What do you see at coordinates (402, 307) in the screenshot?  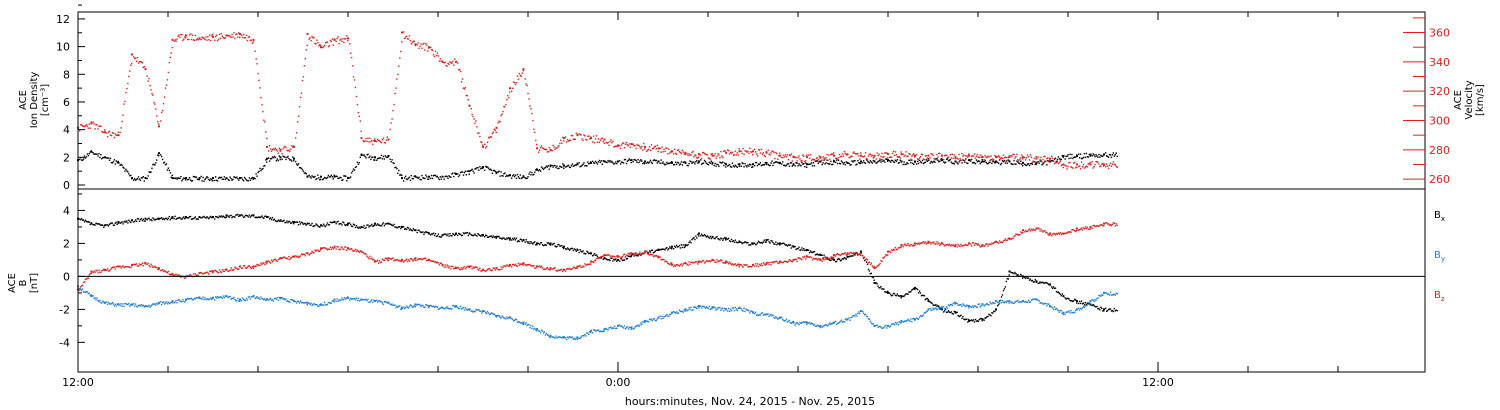 I see `by-series-point` at bounding box center [402, 307].